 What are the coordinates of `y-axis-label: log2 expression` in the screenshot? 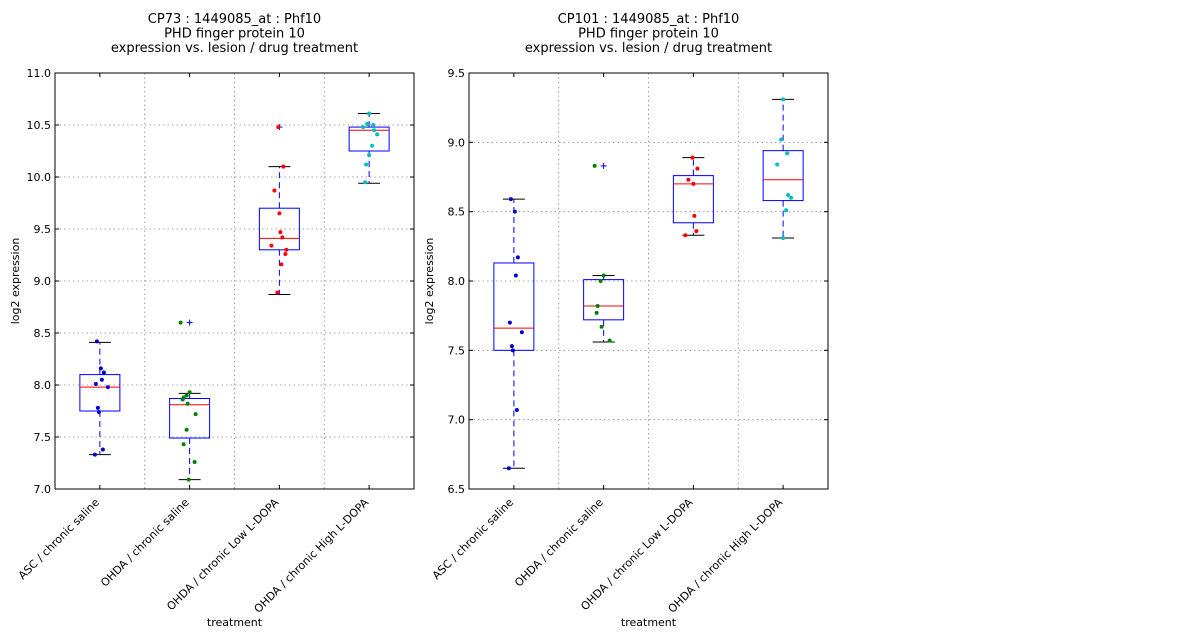 It's located at (429, 281).